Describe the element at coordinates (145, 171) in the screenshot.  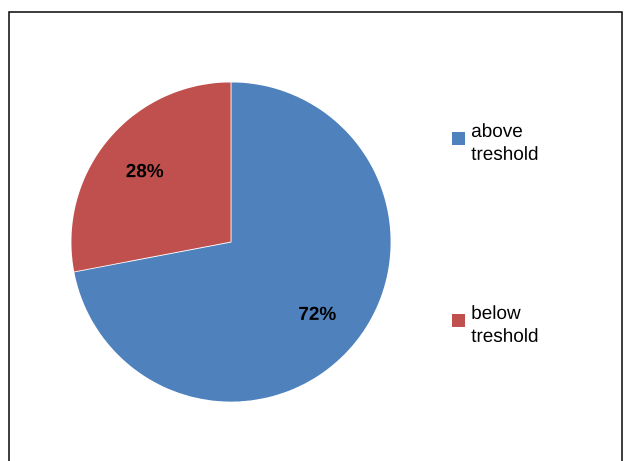
I see `data-label: 28%` at that location.